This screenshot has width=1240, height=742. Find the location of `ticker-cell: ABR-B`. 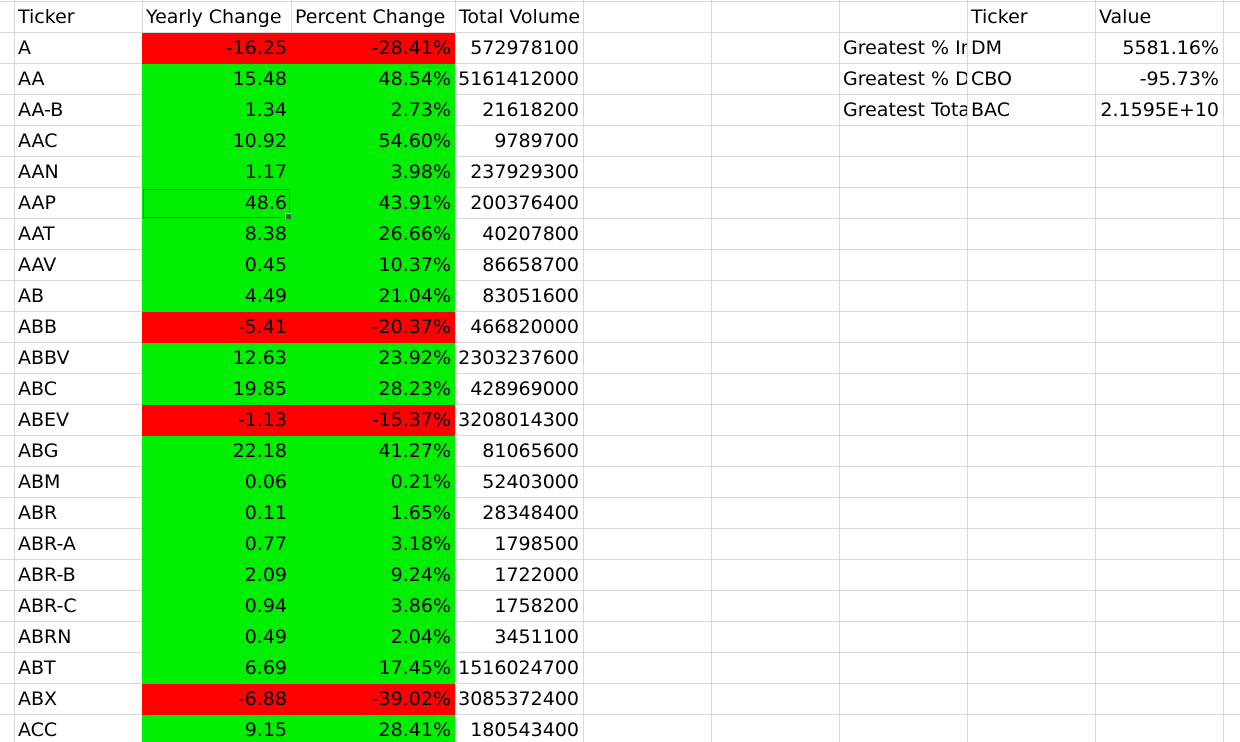

ticker-cell: ABR-B is located at coordinates (47, 575).